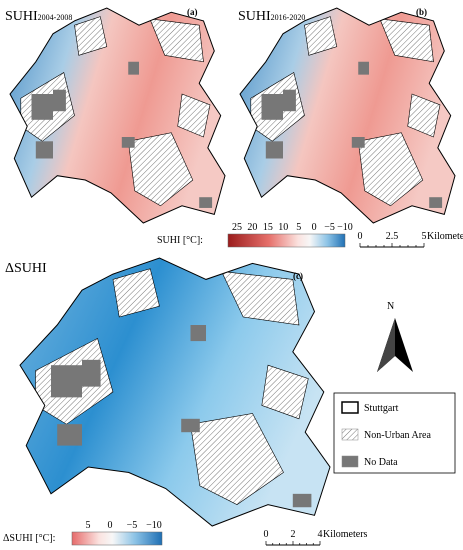 The height and width of the screenshot is (550, 463). I want to click on north-label: N, so click(390, 306).